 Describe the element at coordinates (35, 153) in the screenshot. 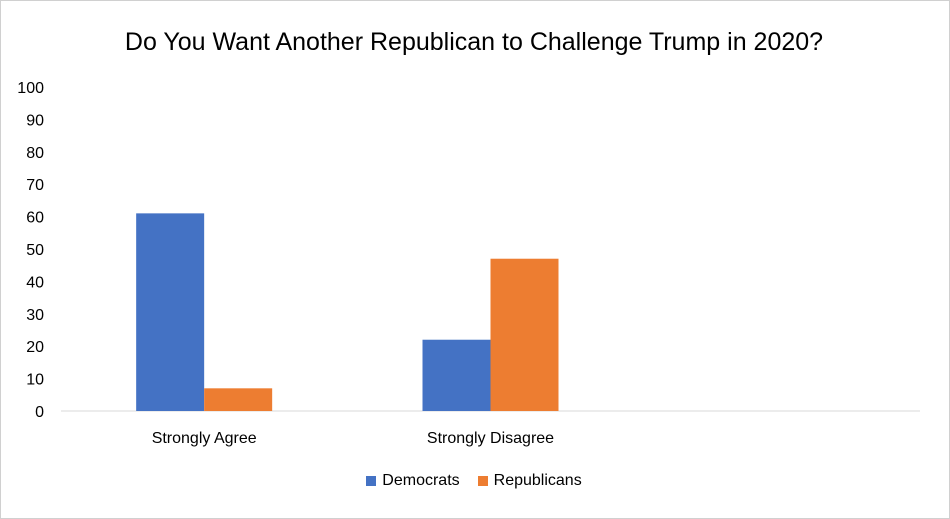

I see `y-tick-label: 80` at that location.